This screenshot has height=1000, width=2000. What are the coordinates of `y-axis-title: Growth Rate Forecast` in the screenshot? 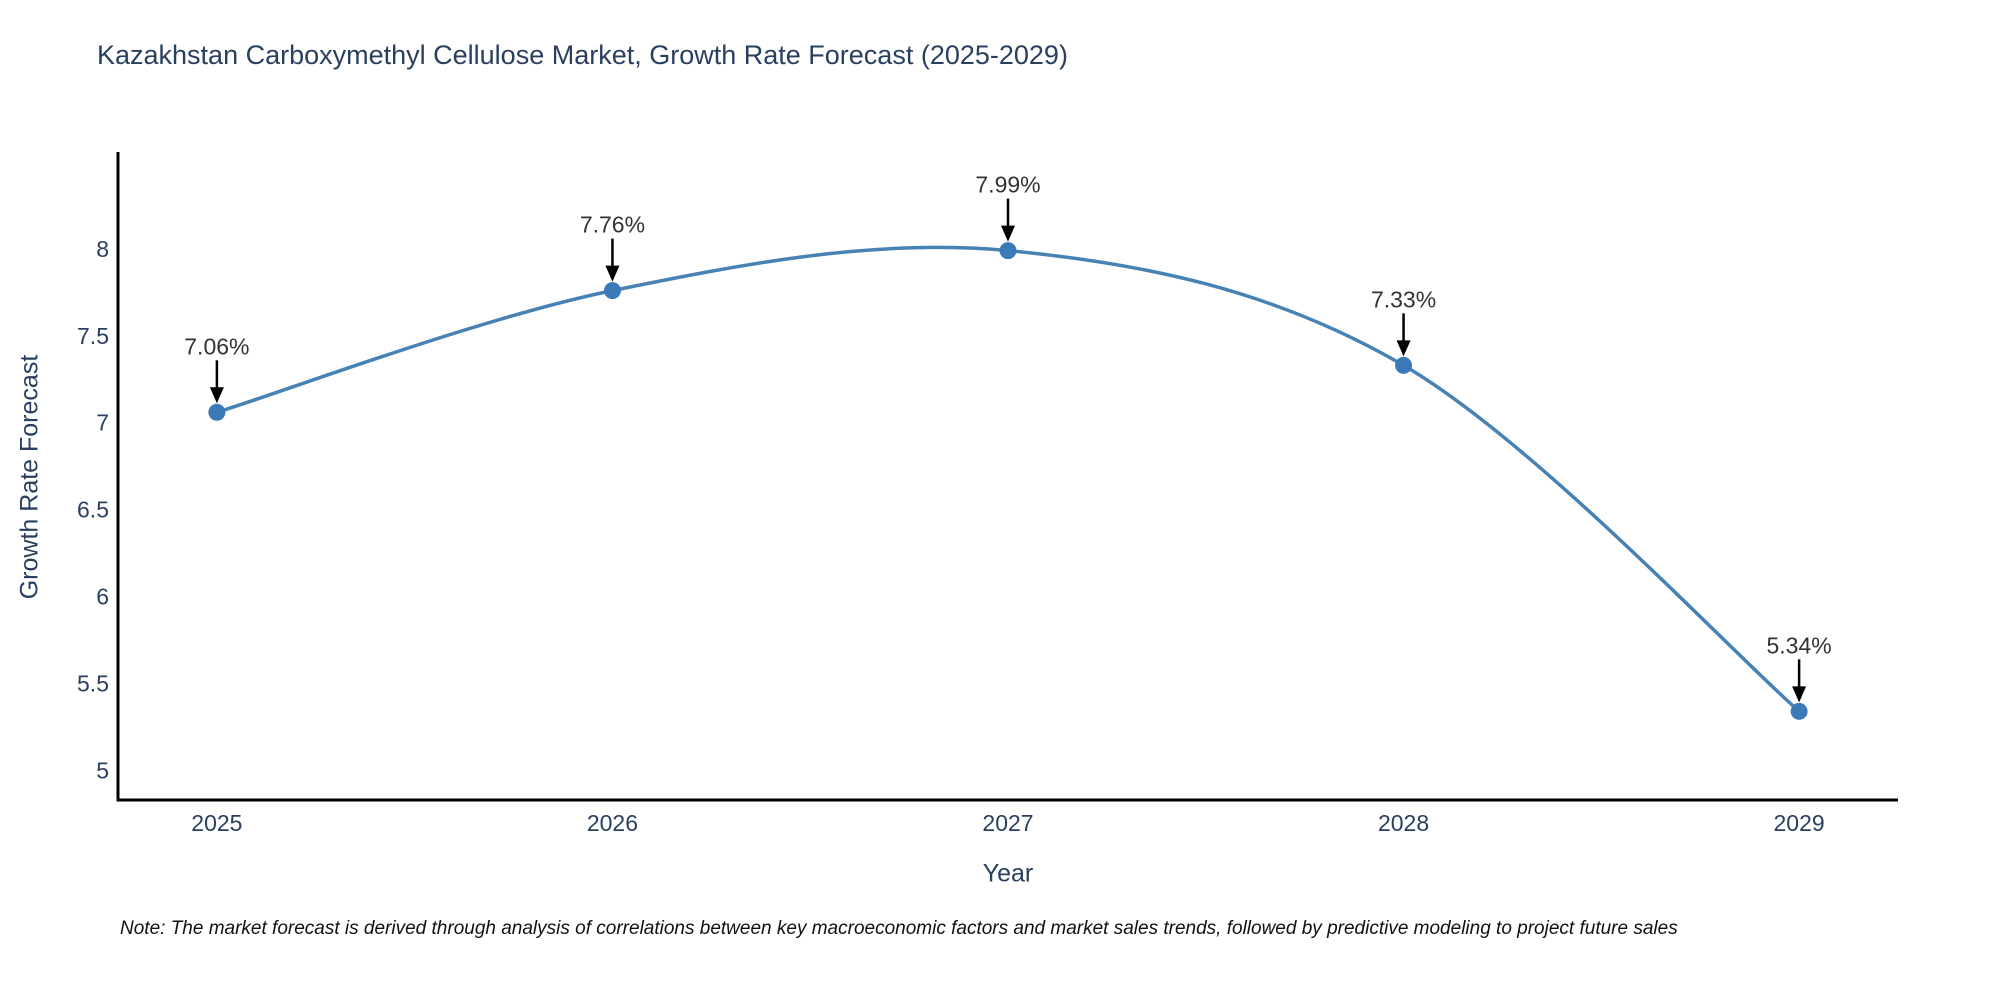 It's located at (29, 477).